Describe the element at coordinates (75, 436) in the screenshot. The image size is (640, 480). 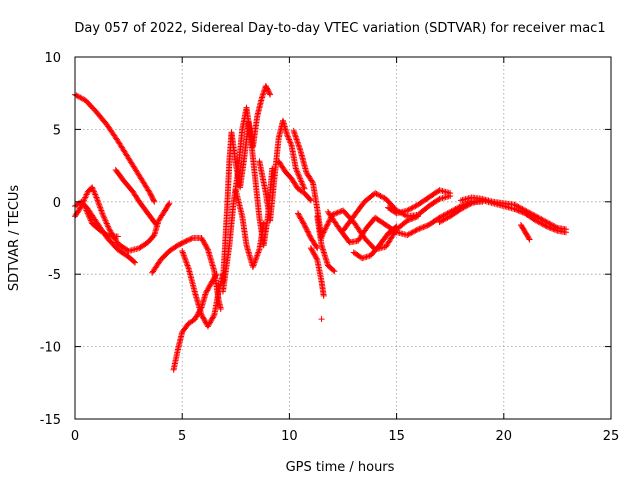
I see `x-tick-label: 0` at that location.